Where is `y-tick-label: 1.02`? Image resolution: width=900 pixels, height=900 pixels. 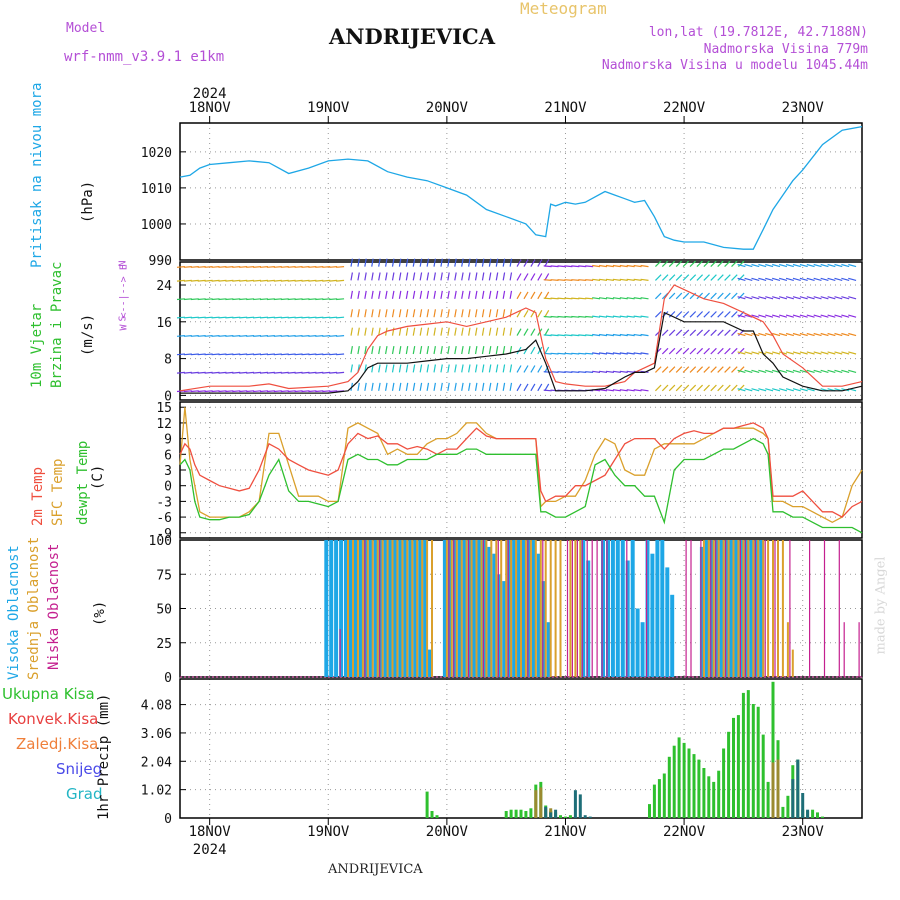
y-tick-label: 1.02 is located at coordinates (156, 791).